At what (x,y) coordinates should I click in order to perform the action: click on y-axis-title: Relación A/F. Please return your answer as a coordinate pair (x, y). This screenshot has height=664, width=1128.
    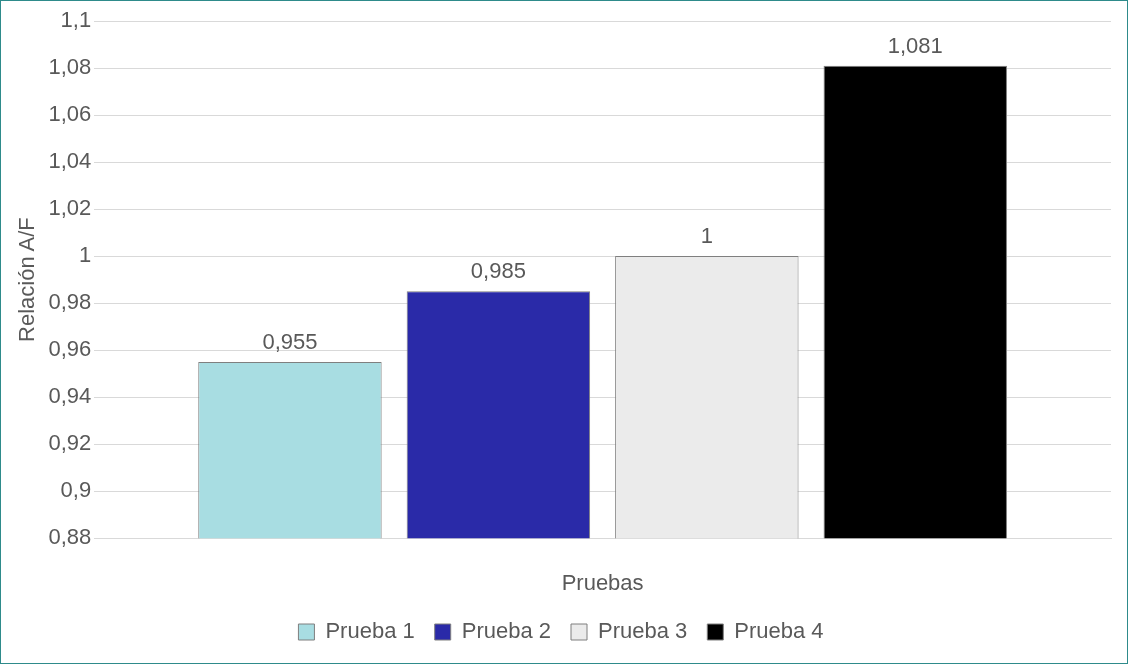
    Looking at the image, I should click on (27, 279).